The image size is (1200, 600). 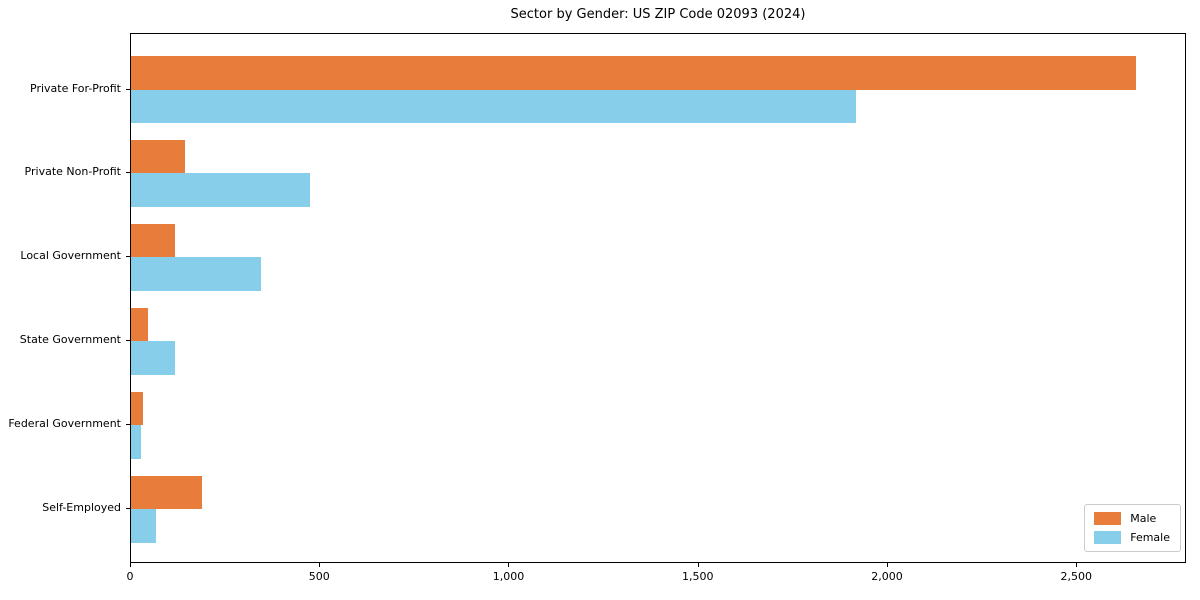 I want to click on bar-male-local-government, so click(x=153, y=240).